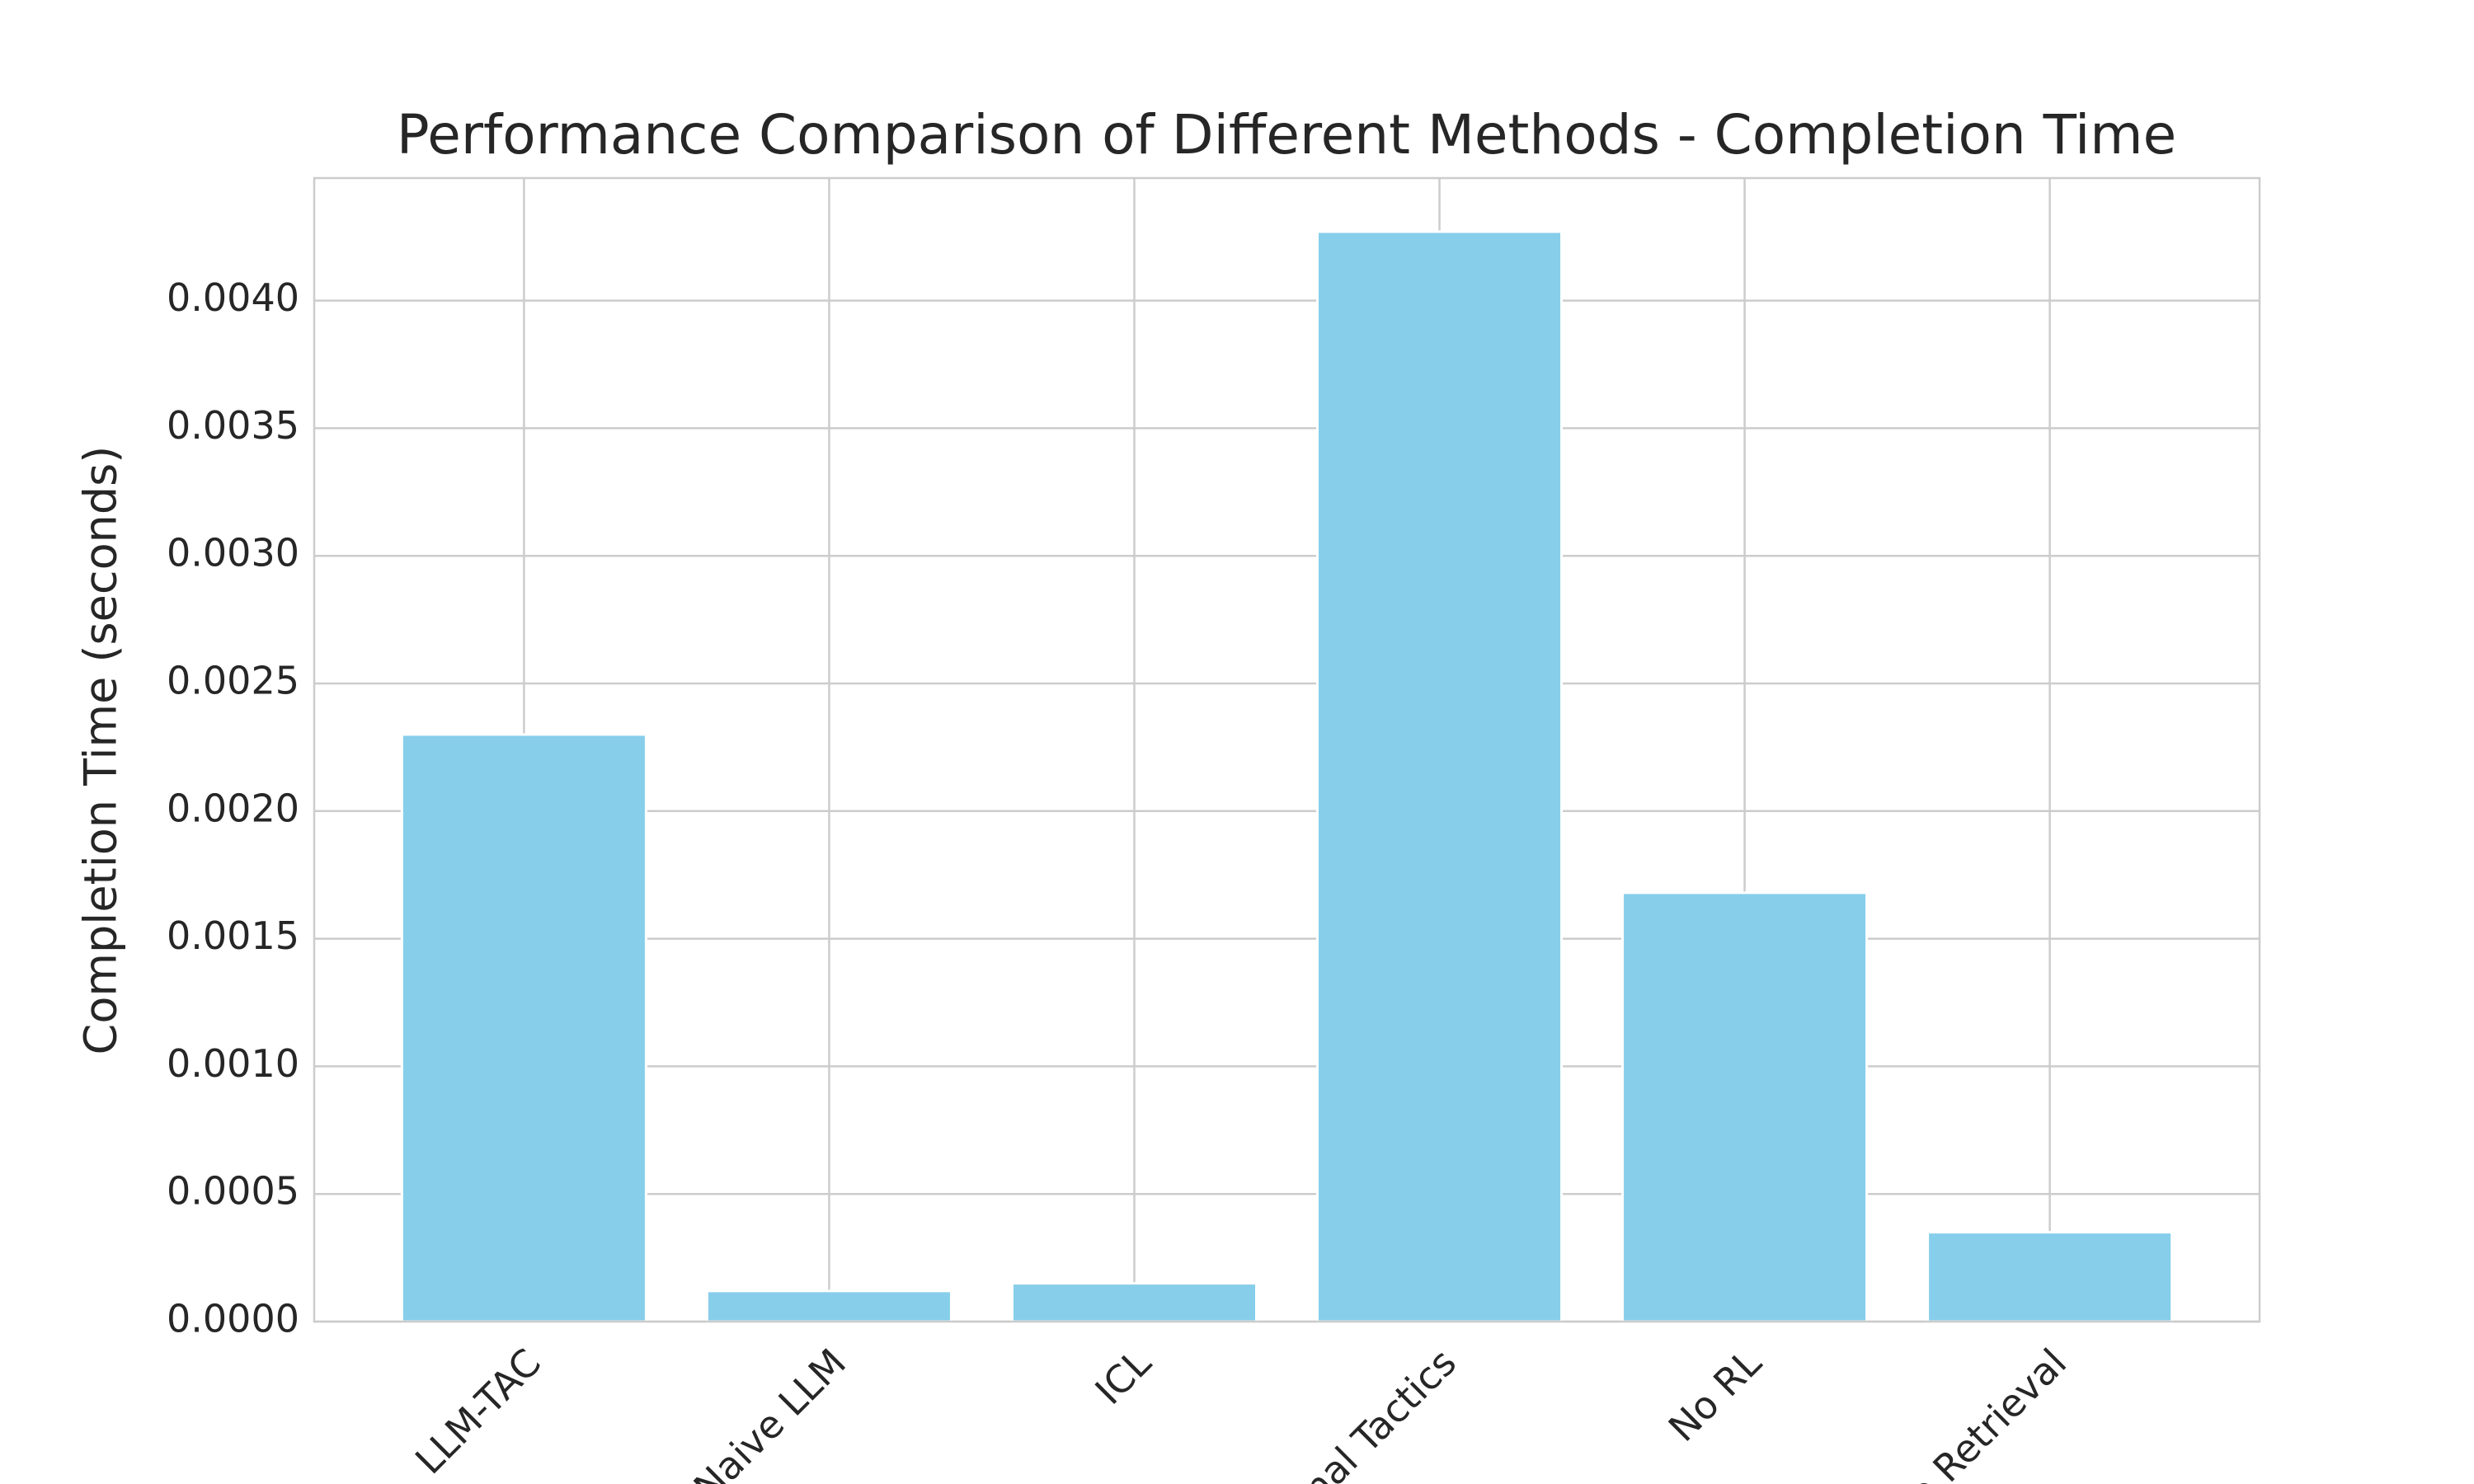 The width and height of the screenshot is (2474, 1484). I want to click on x-tick-label: ICL, so click(1122, 1376).